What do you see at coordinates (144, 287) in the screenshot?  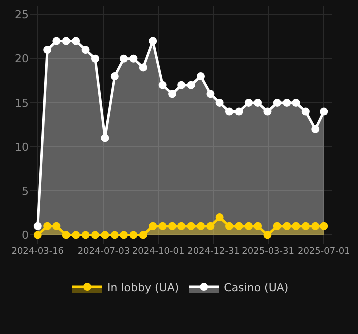 I see `legend-label: In lobby (UA)` at bounding box center [144, 287].